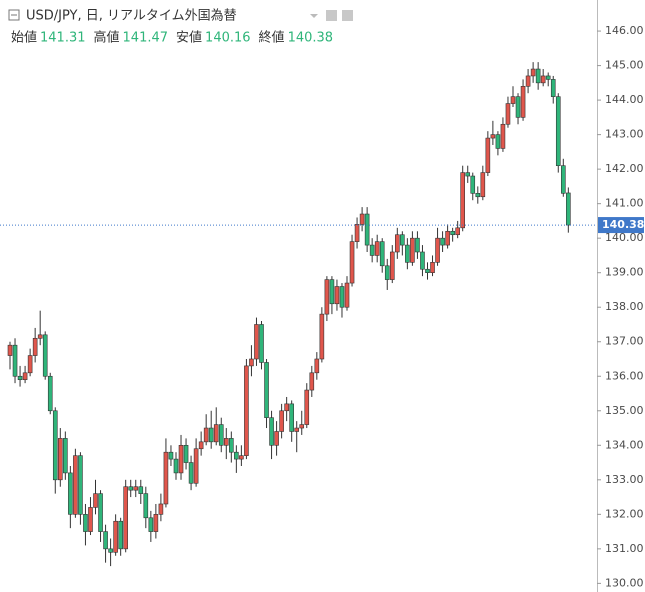 This screenshot has height=592, width=645. Describe the element at coordinates (314, 16) in the screenshot. I see `dropdown-arrow` at that location.